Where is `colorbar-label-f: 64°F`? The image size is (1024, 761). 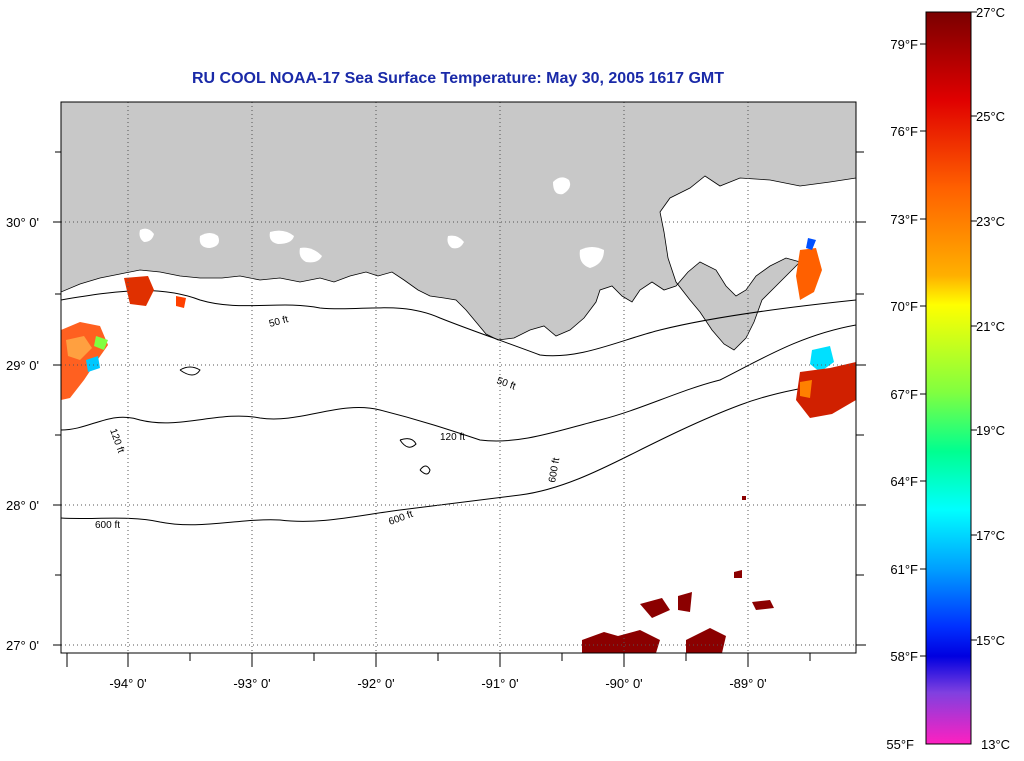
colorbar-label-f: 64°F is located at coordinates (904, 481).